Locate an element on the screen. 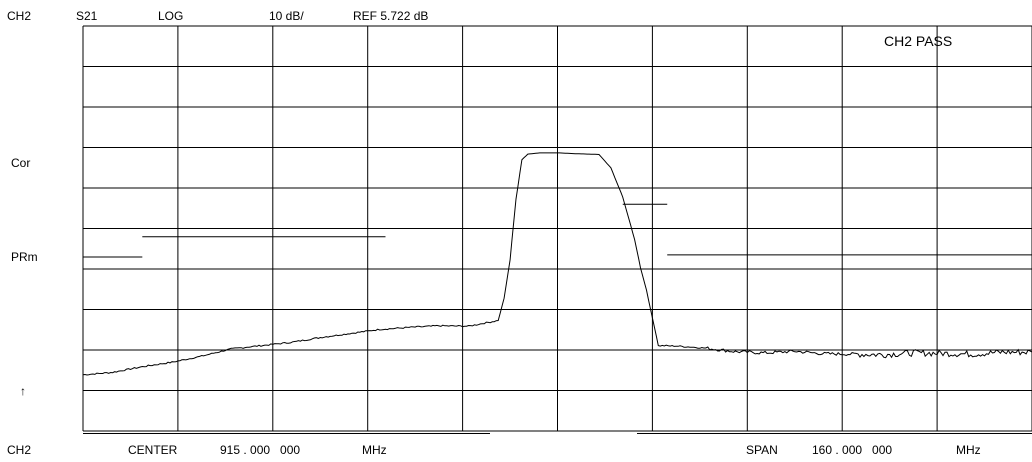 The image size is (1032, 462). span-value: 160 . 000 000 is located at coordinates (852, 450).